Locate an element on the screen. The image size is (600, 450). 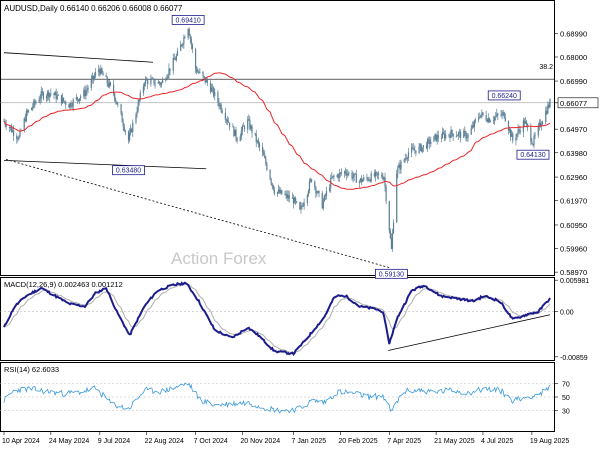
rsi-tick-label: 50 is located at coordinates (566, 398).